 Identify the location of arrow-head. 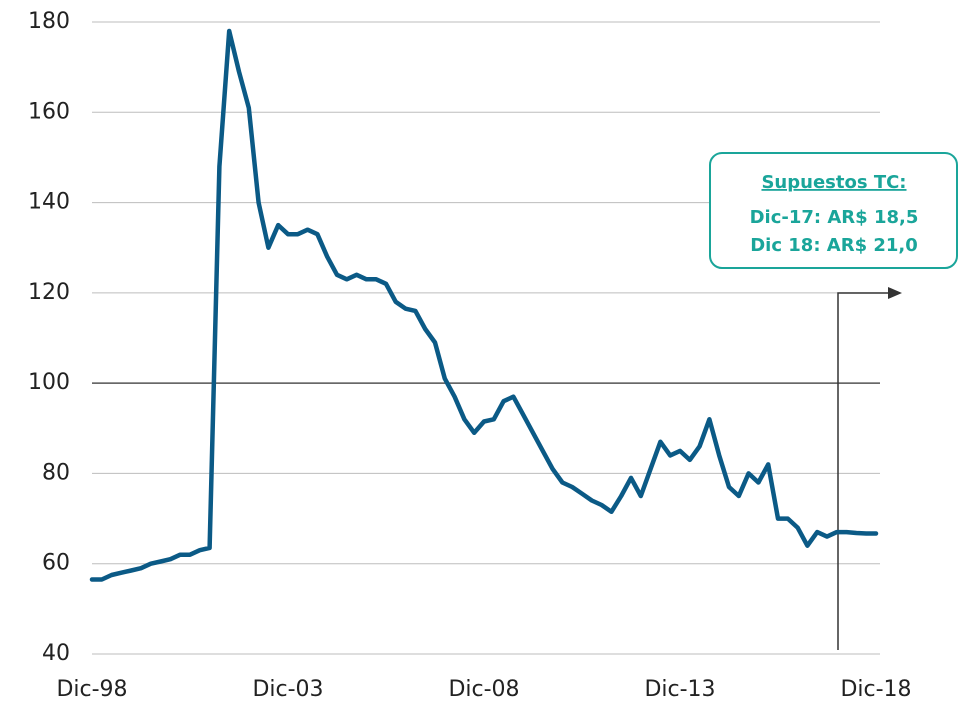
(895, 293).